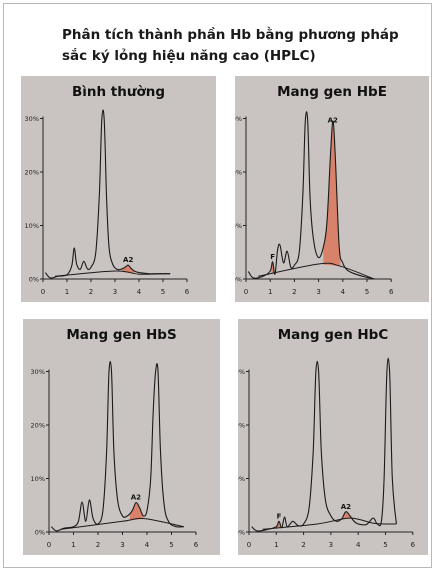 This screenshot has height=572, width=437. I want to click on chromatogram-hbc: 0% 10% 20% 30% 0 1 2 3 4 5 6 A2 F, so click(327, 453).